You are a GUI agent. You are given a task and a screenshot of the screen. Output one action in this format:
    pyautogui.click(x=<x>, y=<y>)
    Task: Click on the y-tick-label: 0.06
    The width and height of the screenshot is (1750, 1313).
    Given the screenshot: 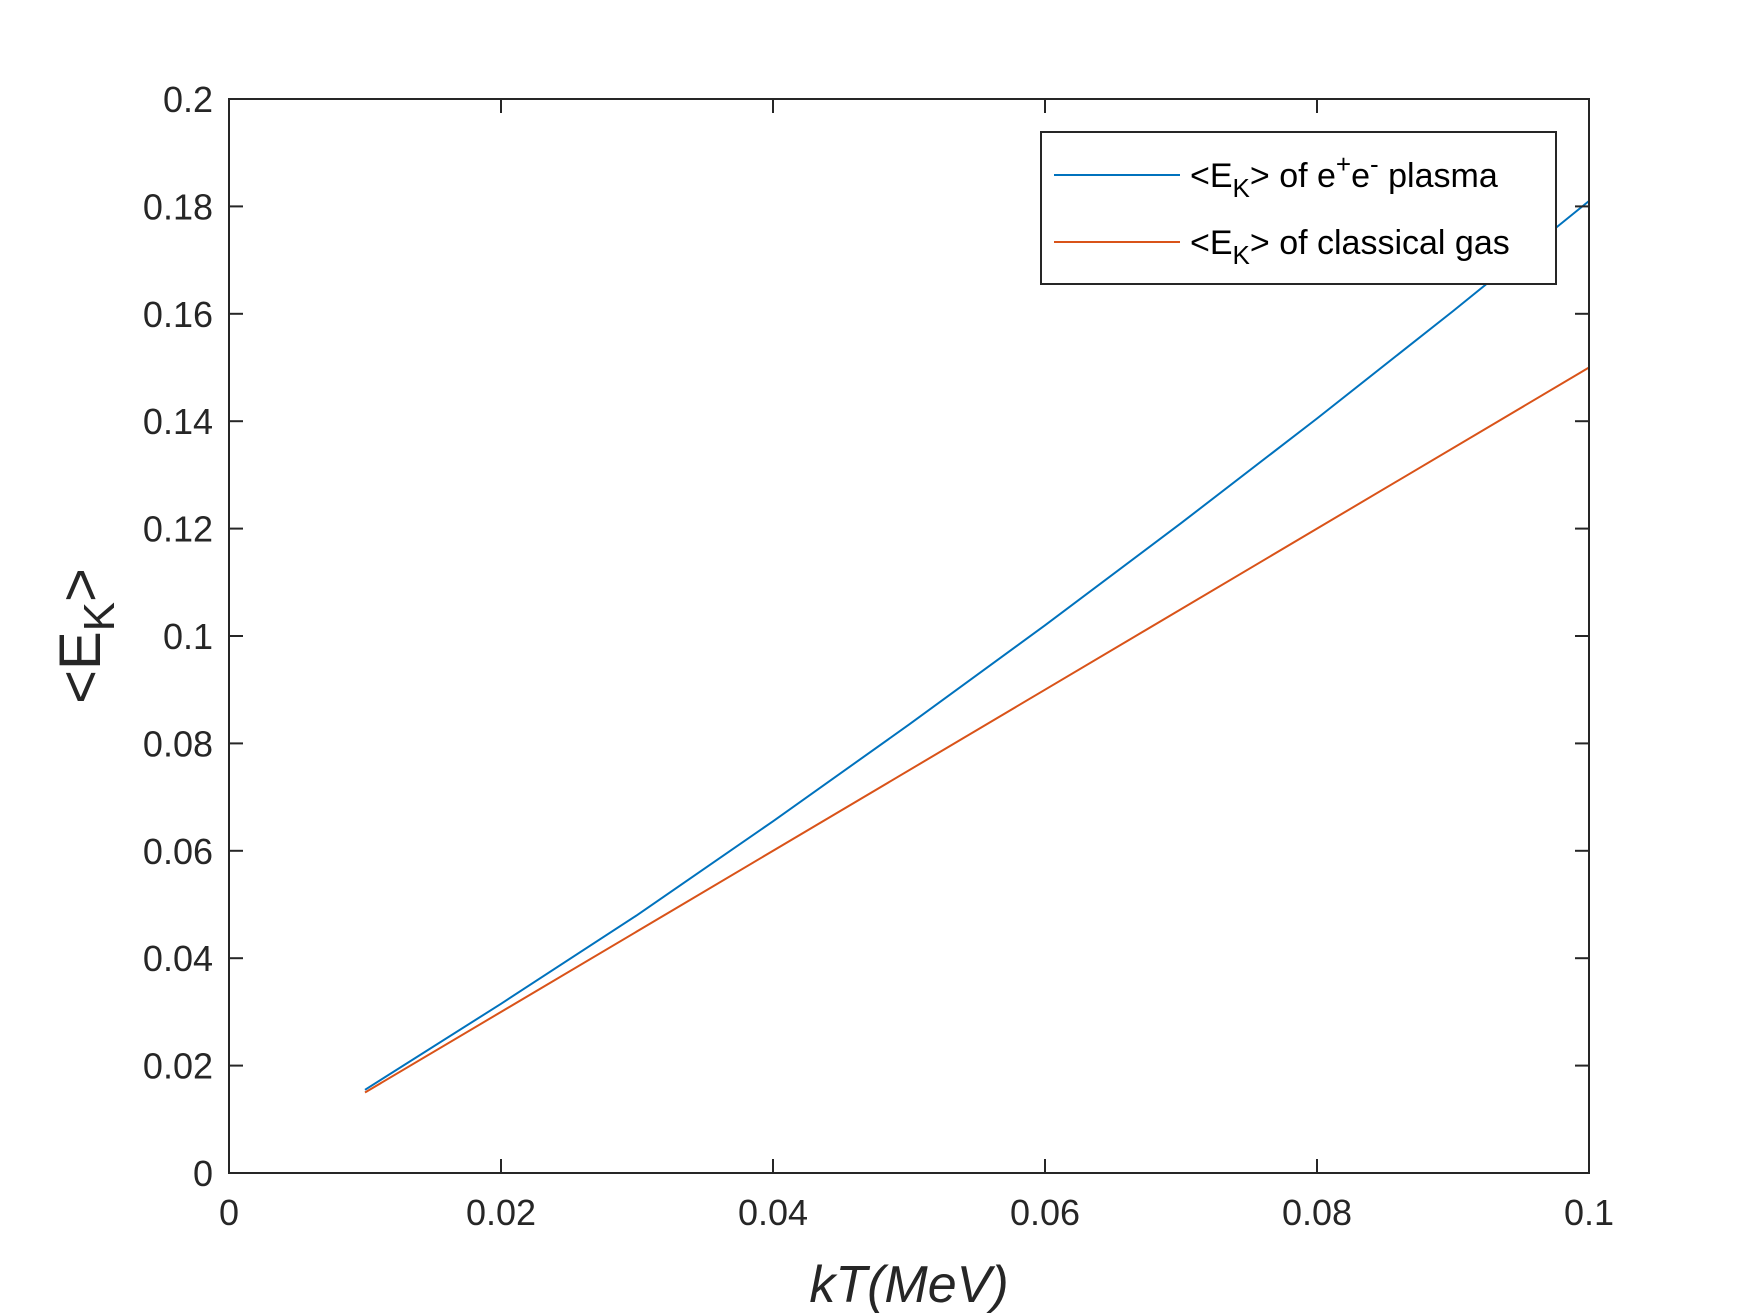 What is the action you would take?
    pyautogui.click(x=178, y=851)
    